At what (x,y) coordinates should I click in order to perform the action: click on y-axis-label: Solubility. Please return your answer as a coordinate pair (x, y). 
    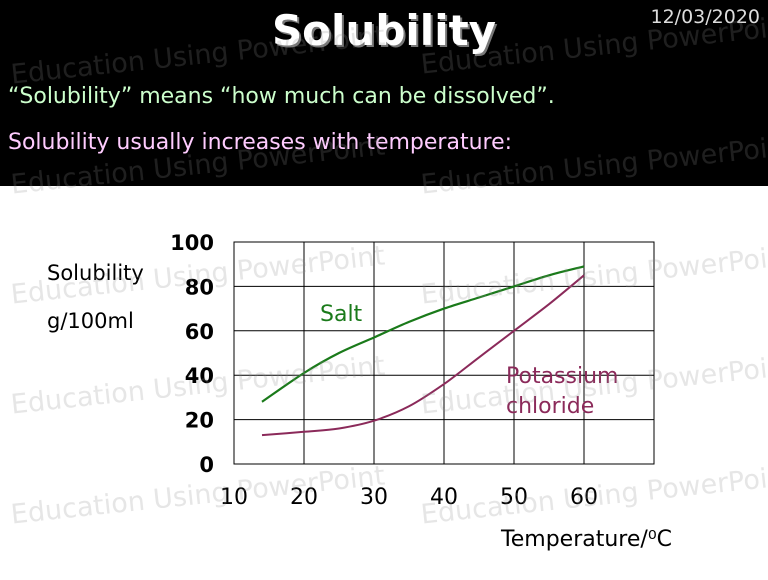
    Looking at the image, I should click on (95, 273).